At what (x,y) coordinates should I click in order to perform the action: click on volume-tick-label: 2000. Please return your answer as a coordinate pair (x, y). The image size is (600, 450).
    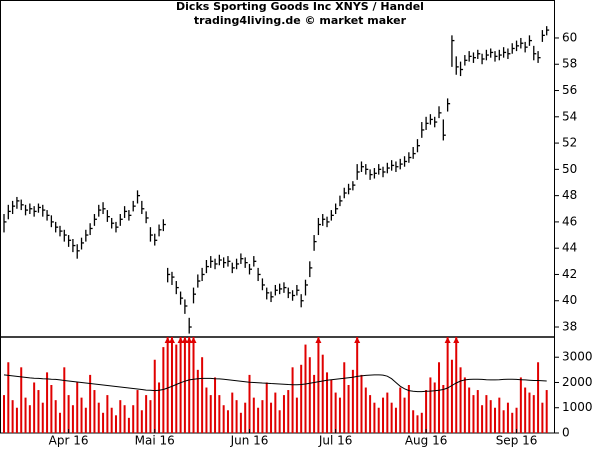
    Looking at the image, I should click on (577, 382).